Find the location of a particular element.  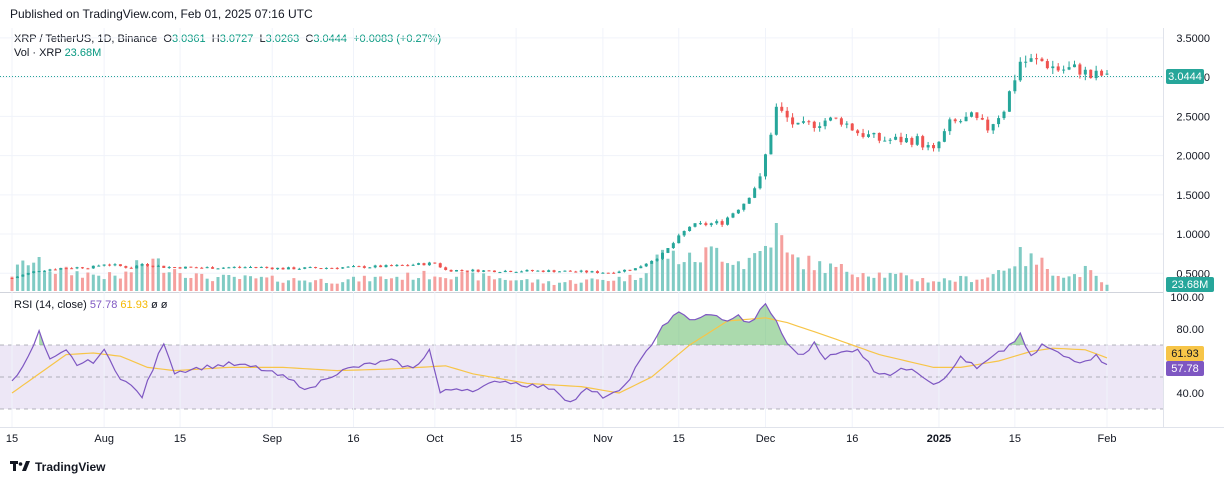

volume-label: Vol · XRP is located at coordinates (38, 53).